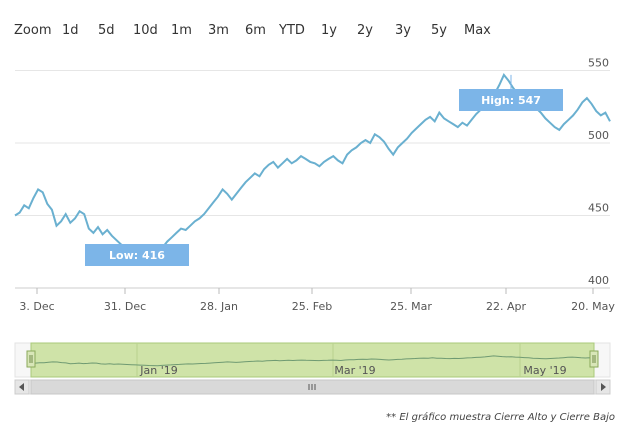  I want to click on zoom-1d-button: 1d, so click(70, 30).